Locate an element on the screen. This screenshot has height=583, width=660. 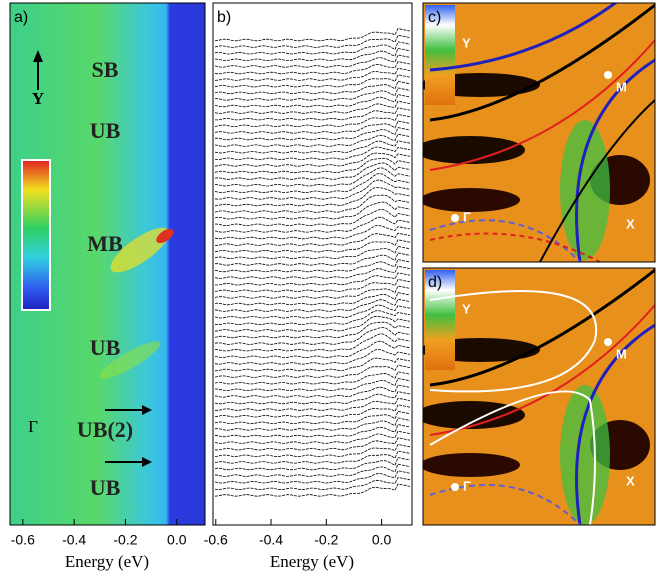
panel-label: d) is located at coordinates (435, 282).